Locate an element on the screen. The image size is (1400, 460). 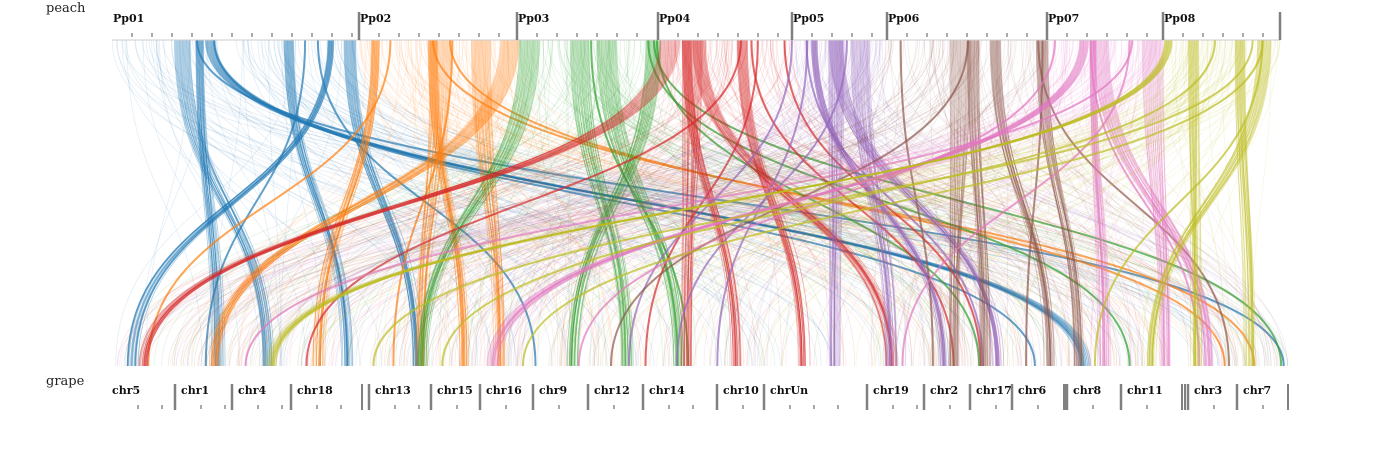
chromosome-chr13: chr13 is located at coordinates (393, 397).